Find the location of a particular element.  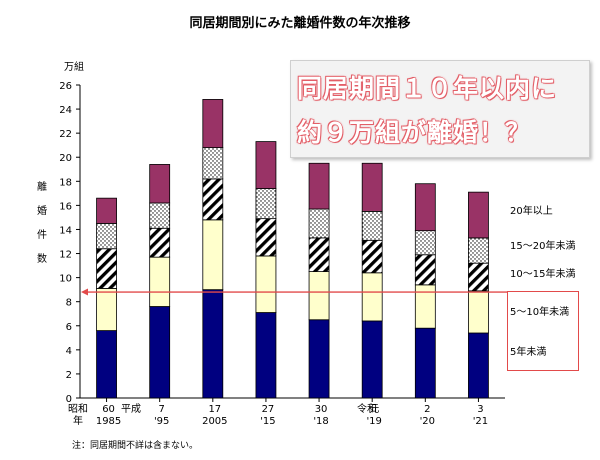

x-tick-label-top: 2 is located at coordinates (427, 409).